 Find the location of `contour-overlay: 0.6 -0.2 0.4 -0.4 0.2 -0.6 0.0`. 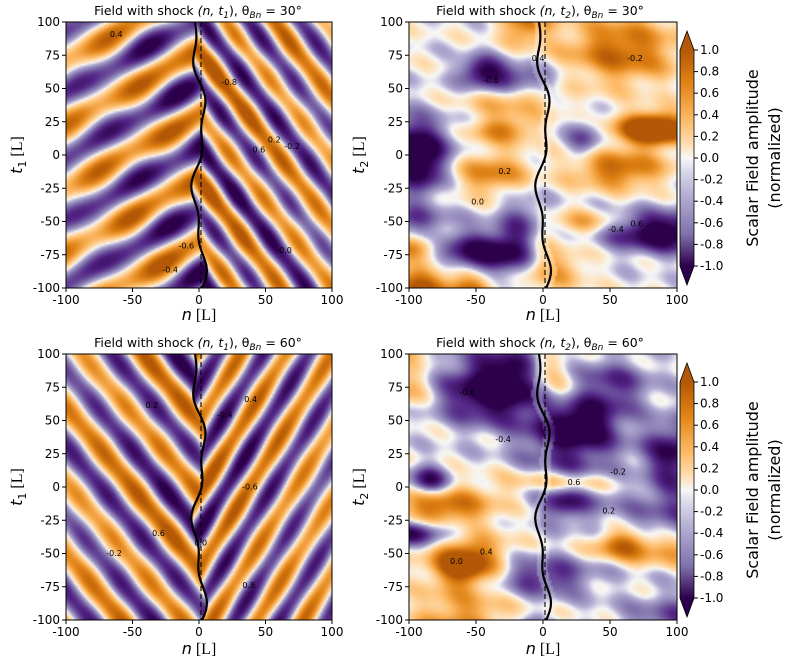

contour-overlay: 0.6 -0.2 0.4 -0.4 0.2 -0.6 0.0 is located at coordinates (538, 487).